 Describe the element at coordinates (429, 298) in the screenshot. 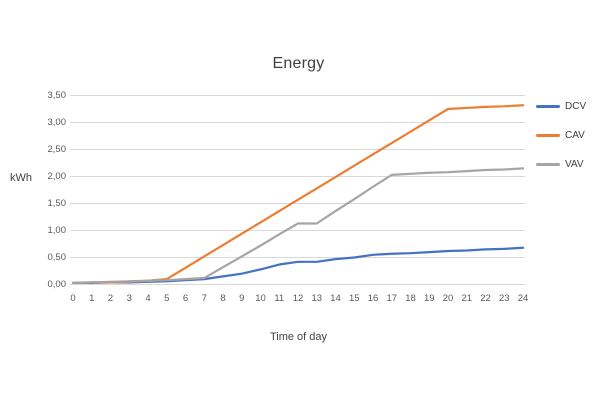

I see `x-tick-label: 19` at that location.